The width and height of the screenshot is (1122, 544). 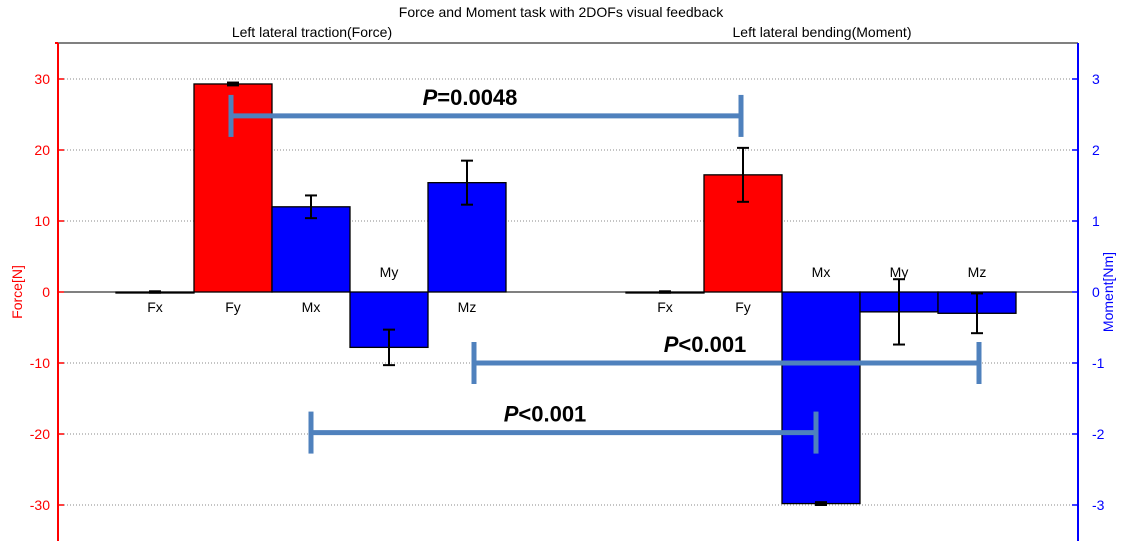 What do you see at coordinates (42, 221) in the screenshot?
I see `y-axis-left-tick-label: 10` at bounding box center [42, 221].